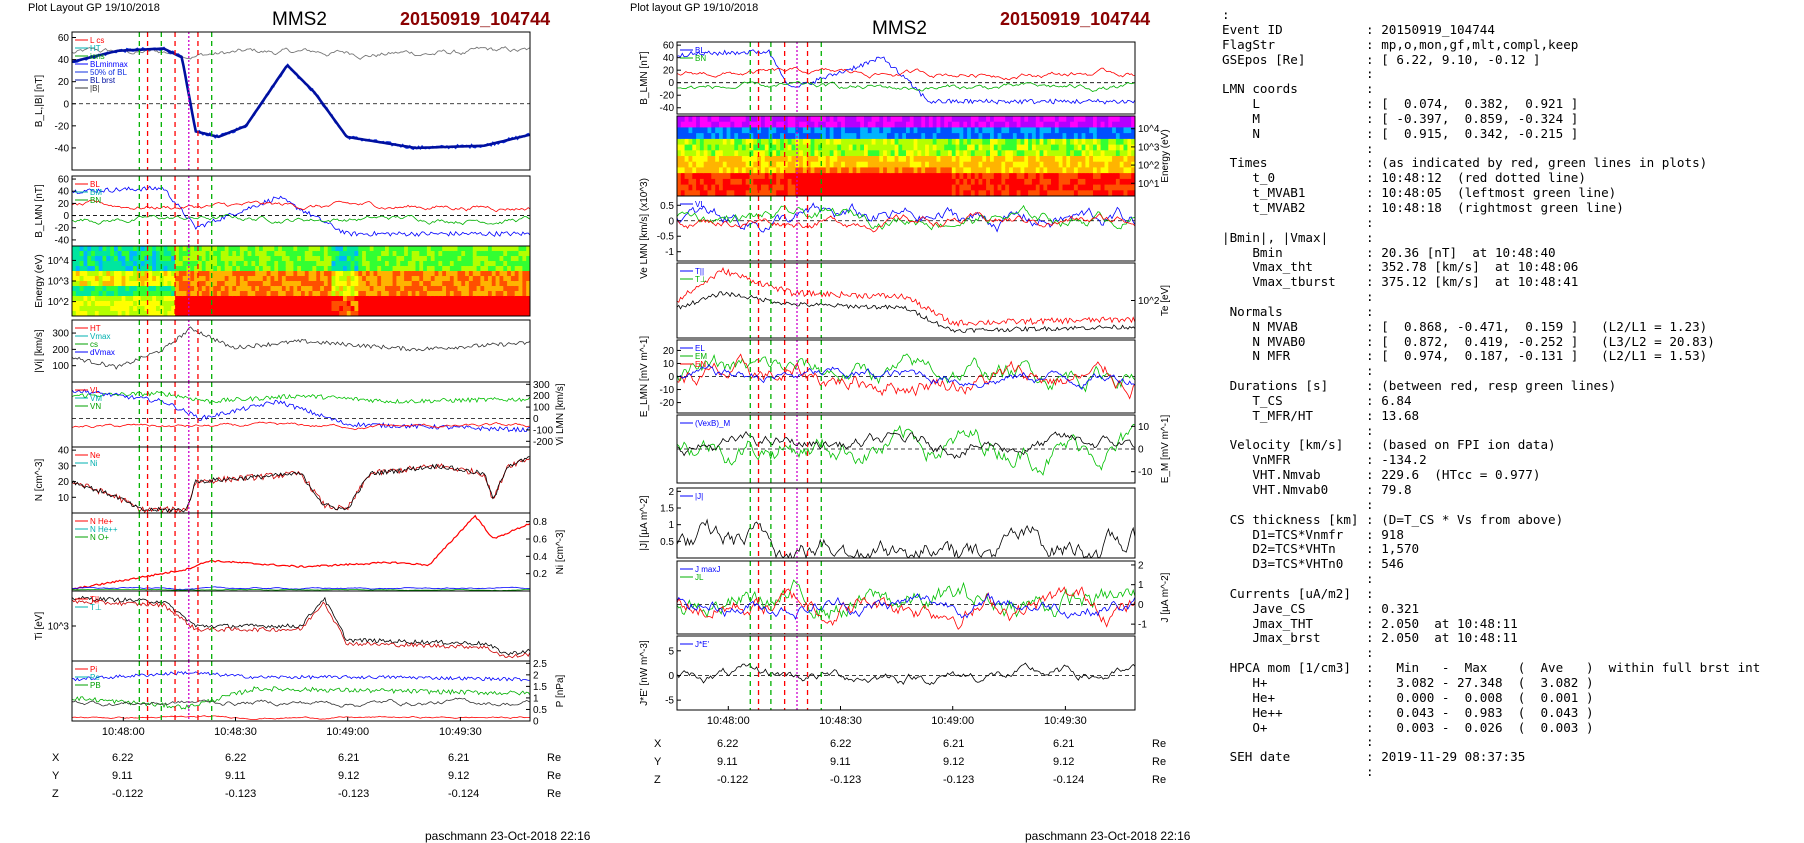 The image size is (1804, 843). Describe the element at coordinates (1321, 415) in the screenshot. I see `info-line: T_MFR/HT : 13.68` at that location.